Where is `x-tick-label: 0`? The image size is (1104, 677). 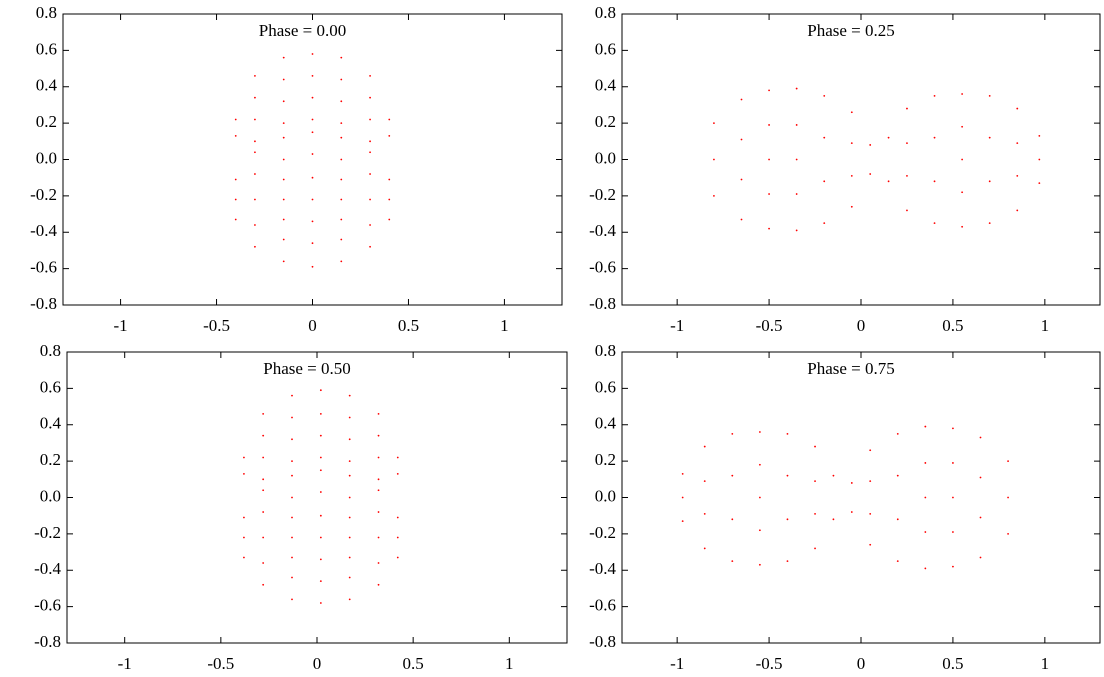 x-tick-label: 0 is located at coordinates (312, 325).